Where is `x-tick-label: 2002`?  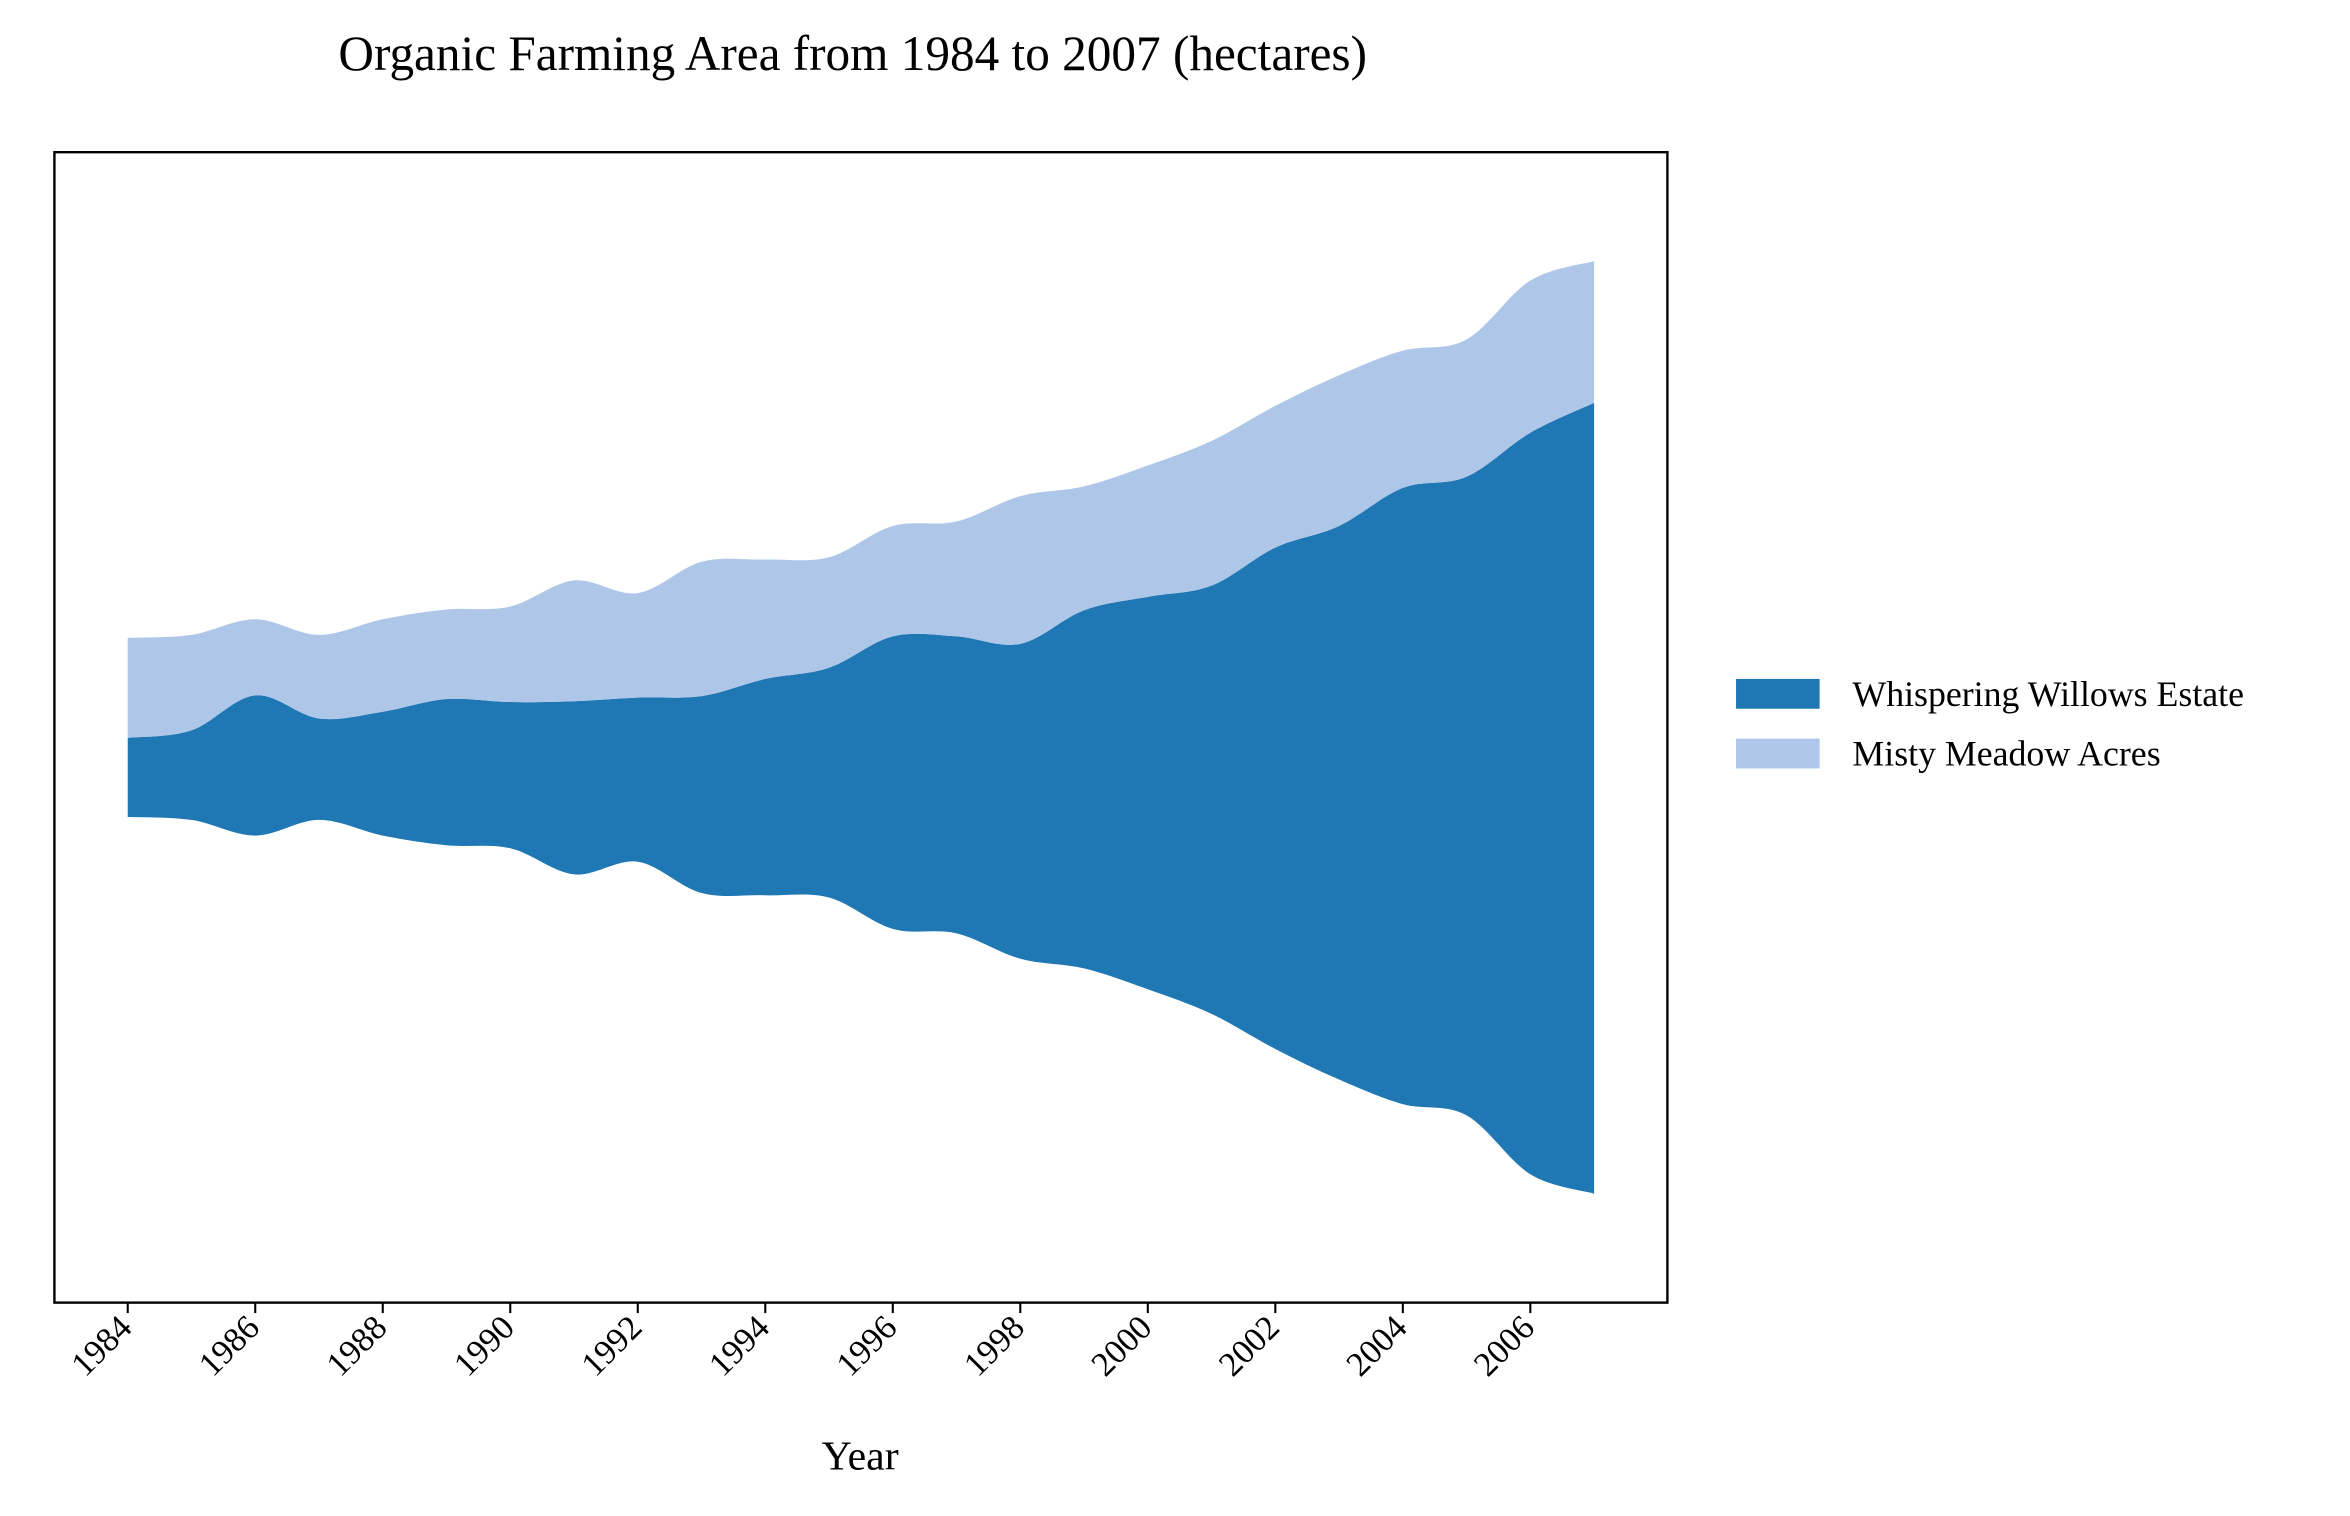
x-tick-label: 2002 is located at coordinates (1249, 1345).